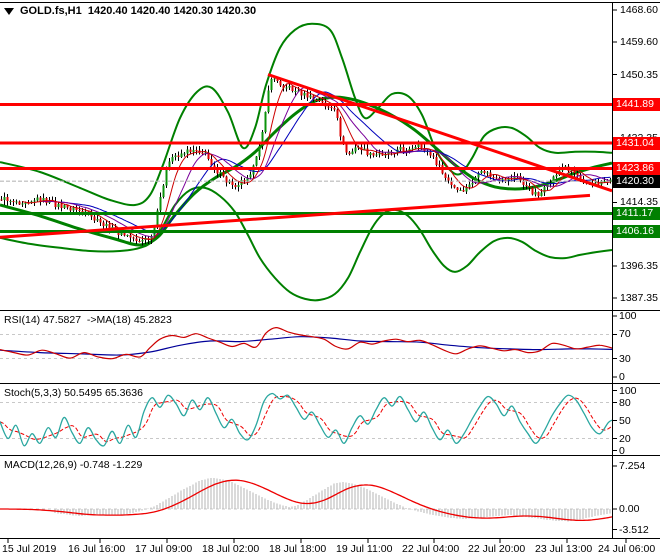 This screenshot has height=560, width=660. I want to click on time-axis-label: 22 Jul 20:00, so click(497, 549).